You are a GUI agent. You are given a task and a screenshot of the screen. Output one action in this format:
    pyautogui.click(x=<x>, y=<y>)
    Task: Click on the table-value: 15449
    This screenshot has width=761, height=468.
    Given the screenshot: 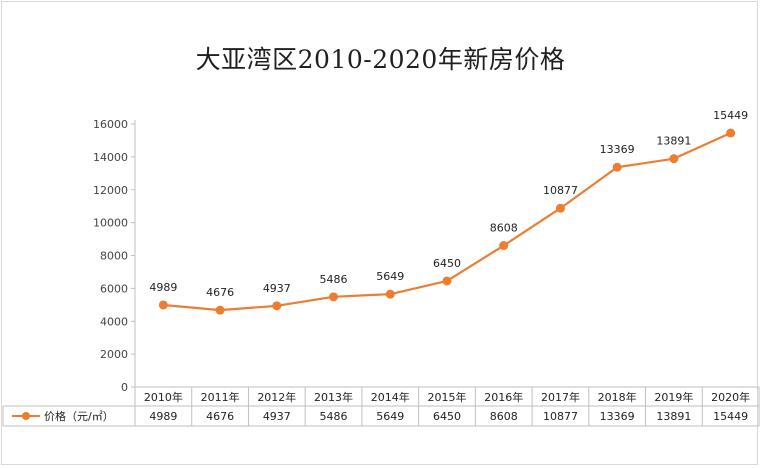 What is the action you would take?
    pyautogui.click(x=730, y=416)
    